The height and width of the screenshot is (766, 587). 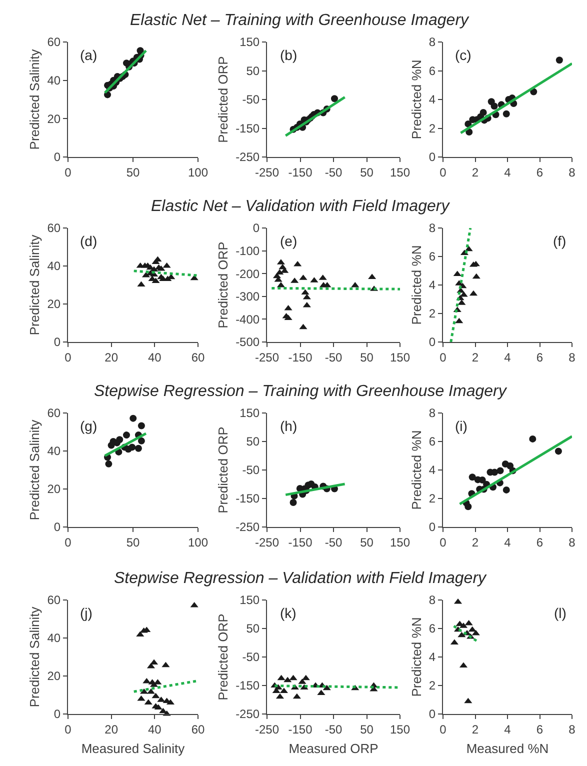 What do you see at coordinates (463, 55) in the screenshot?
I see `annotation: (c)` at bounding box center [463, 55].